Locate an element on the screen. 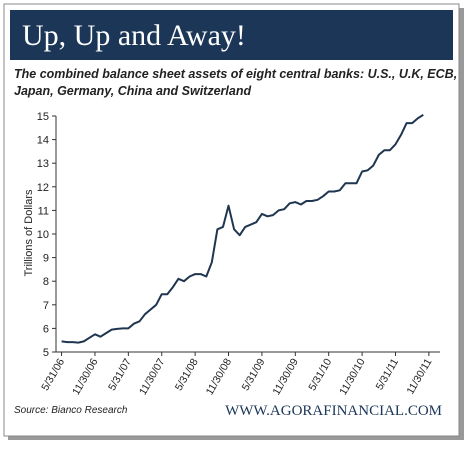 The width and height of the screenshot is (470, 451). y-axis-label: Trillions of Dollars is located at coordinates (29, 233).